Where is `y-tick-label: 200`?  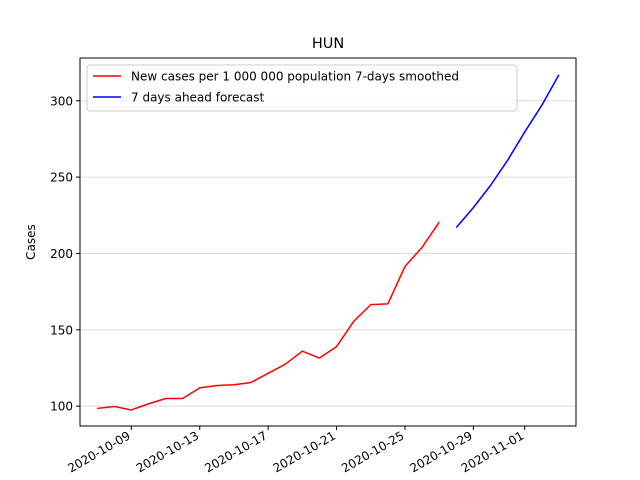
y-tick-label: 200 is located at coordinates (61, 254).